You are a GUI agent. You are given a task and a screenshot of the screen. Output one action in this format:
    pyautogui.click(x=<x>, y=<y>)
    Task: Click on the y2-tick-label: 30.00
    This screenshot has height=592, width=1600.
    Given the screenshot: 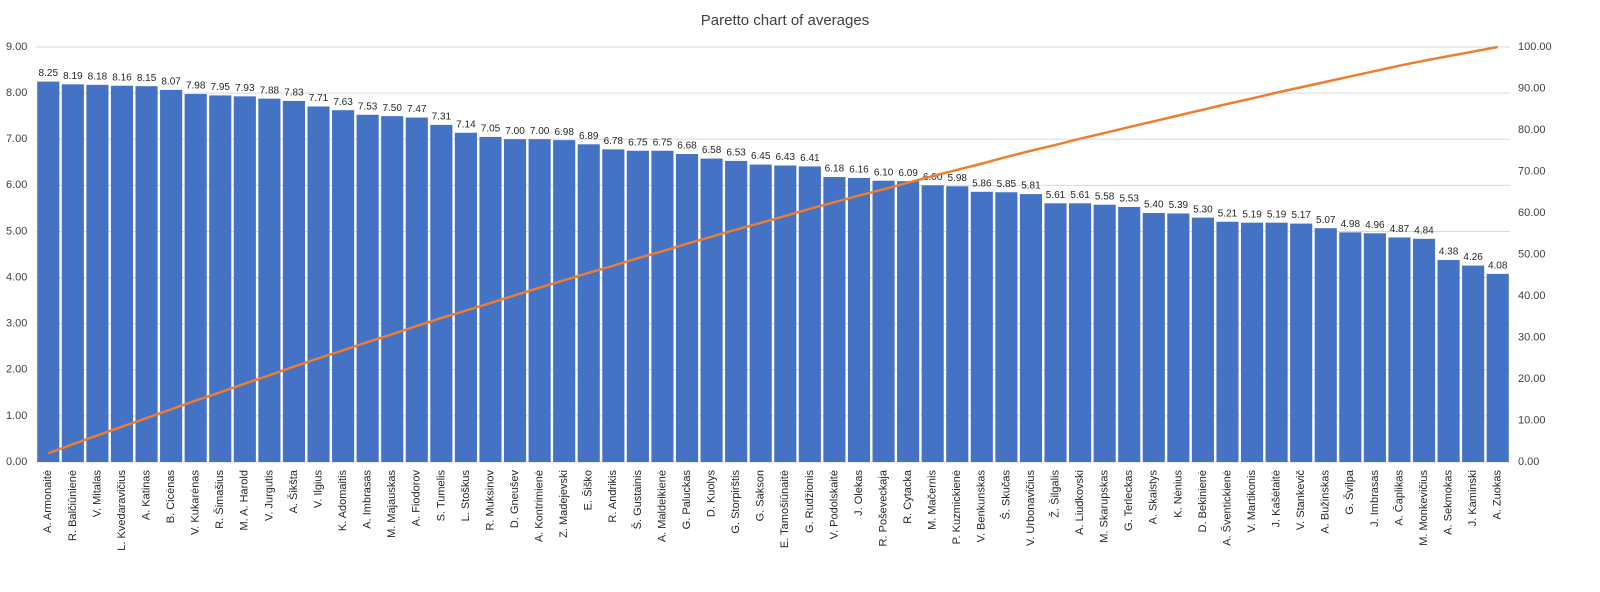 What is the action you would take?
    pyautogui.click(x=1532, y=337)
    